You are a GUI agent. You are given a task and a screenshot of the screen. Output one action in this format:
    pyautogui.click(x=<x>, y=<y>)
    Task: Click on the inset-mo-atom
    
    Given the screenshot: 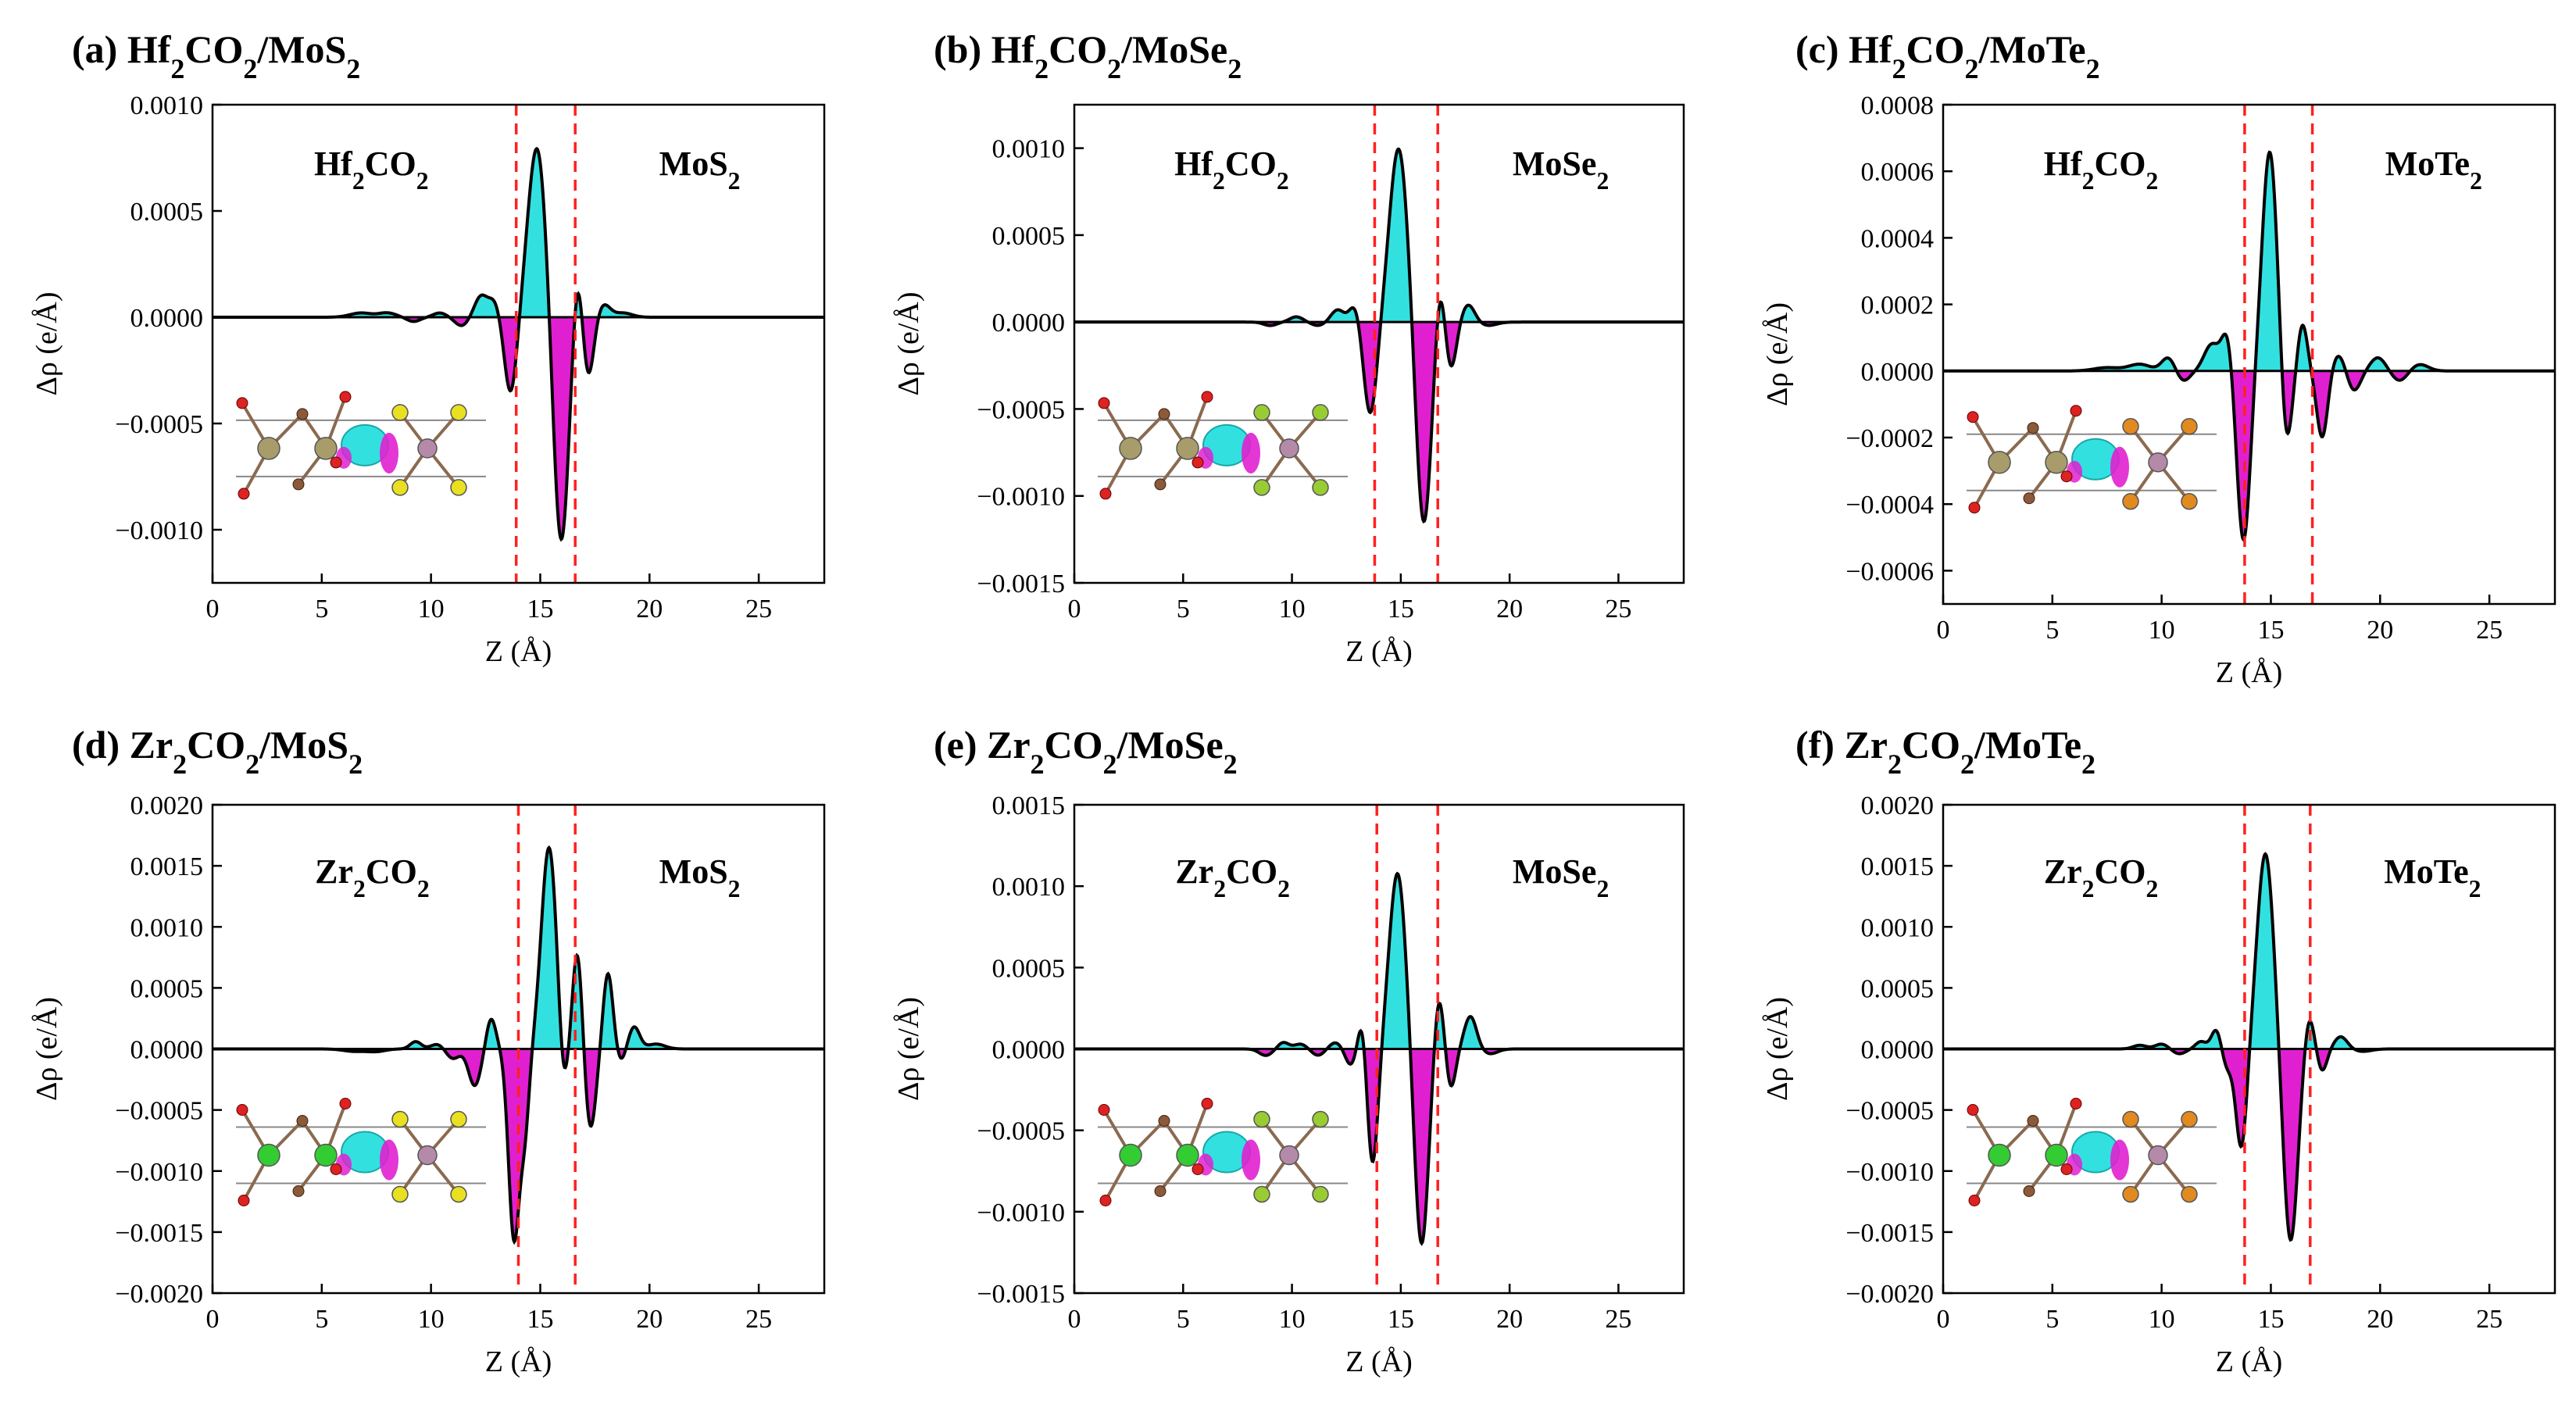 What is the action you would take?
    pyautogui.click(x=2158, y=462)
    